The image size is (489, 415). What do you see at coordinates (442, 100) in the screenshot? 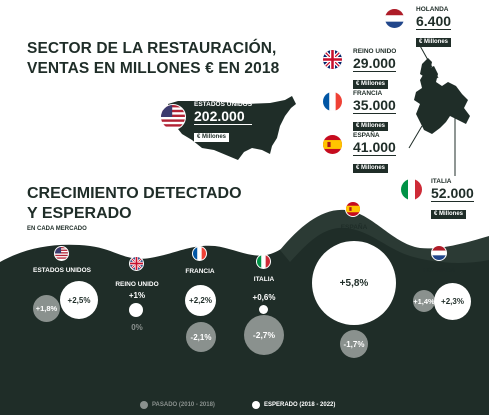
I see `europe-map` at bounding box center [442, 100].